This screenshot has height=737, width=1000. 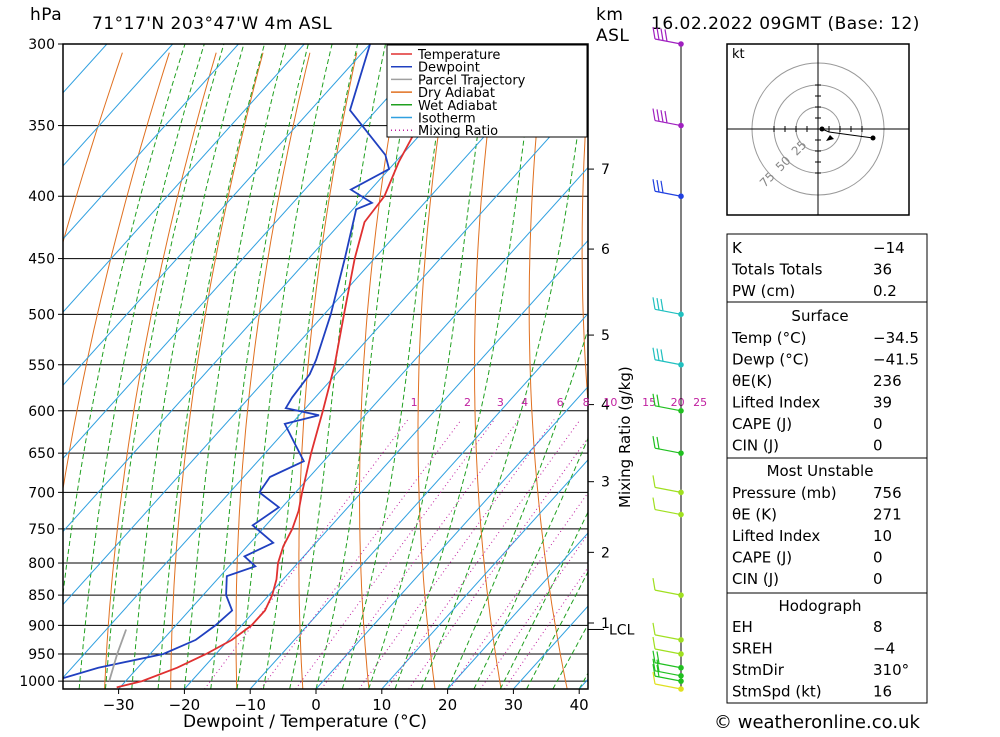 What do you see at coordinates (681, 314) in the screenshot?
I see `wind-barb-dot` at bounding box center [681, 314].